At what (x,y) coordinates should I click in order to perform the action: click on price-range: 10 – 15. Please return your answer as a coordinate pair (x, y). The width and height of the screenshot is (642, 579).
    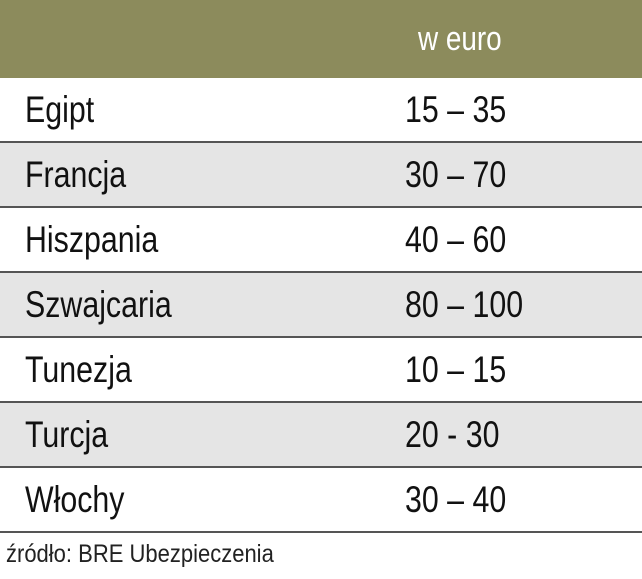
    Looking at the image, I should click on (456, 369).